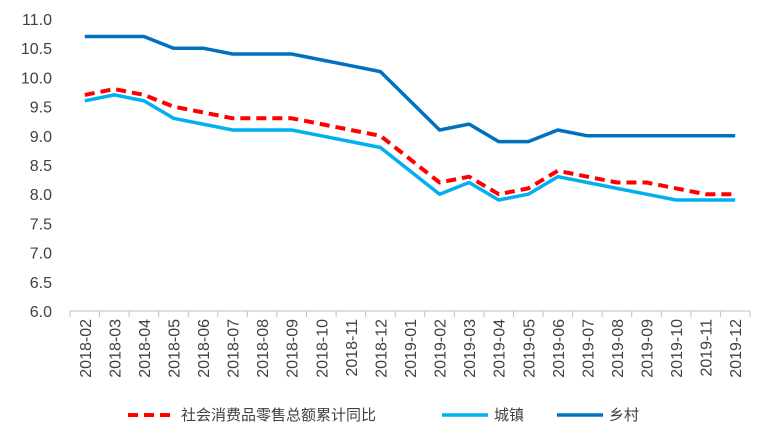 Image resolution: width=768 pixels, height=442 pixels. Describe the element at coordinates (707, 348) in the screenshot. I see `x-tick-label: 2019-11` at that location.